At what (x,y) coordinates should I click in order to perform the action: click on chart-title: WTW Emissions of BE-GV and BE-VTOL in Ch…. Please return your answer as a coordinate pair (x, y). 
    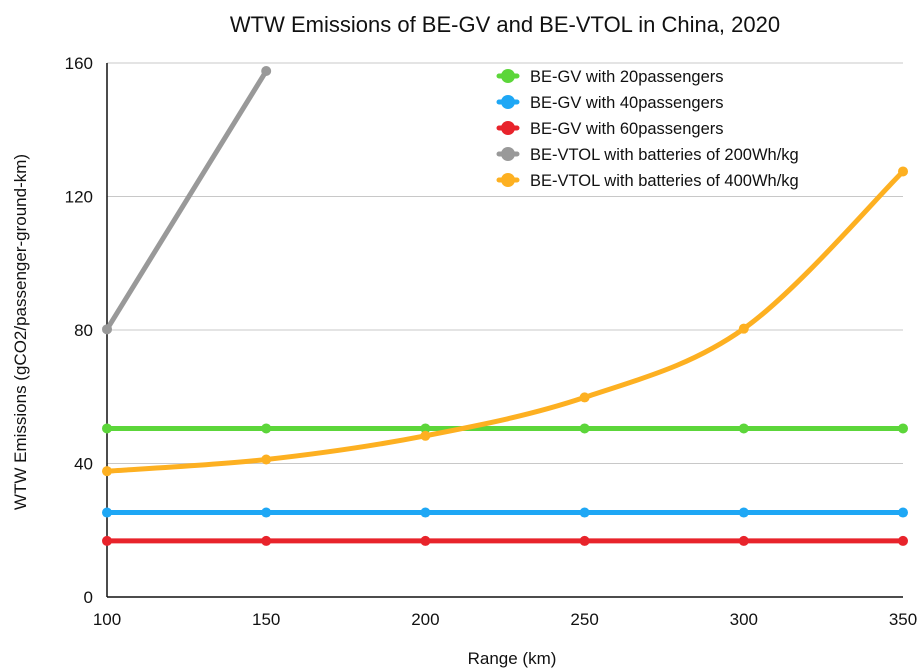
    Looking at the image, I should click on (505, 24).